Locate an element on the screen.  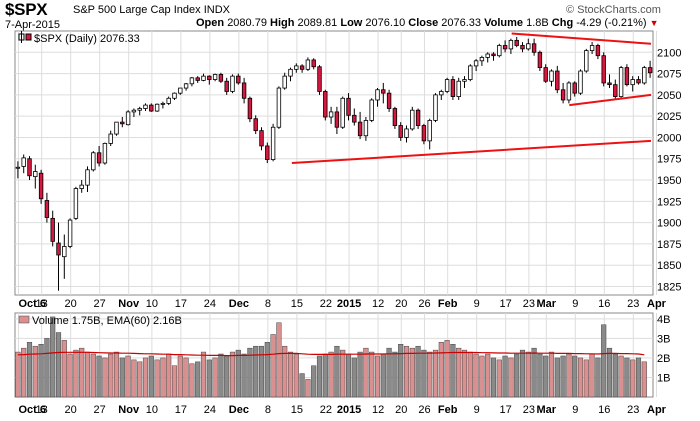
volume-x-tick-label: 2015 is located at coordinates (349, 410).